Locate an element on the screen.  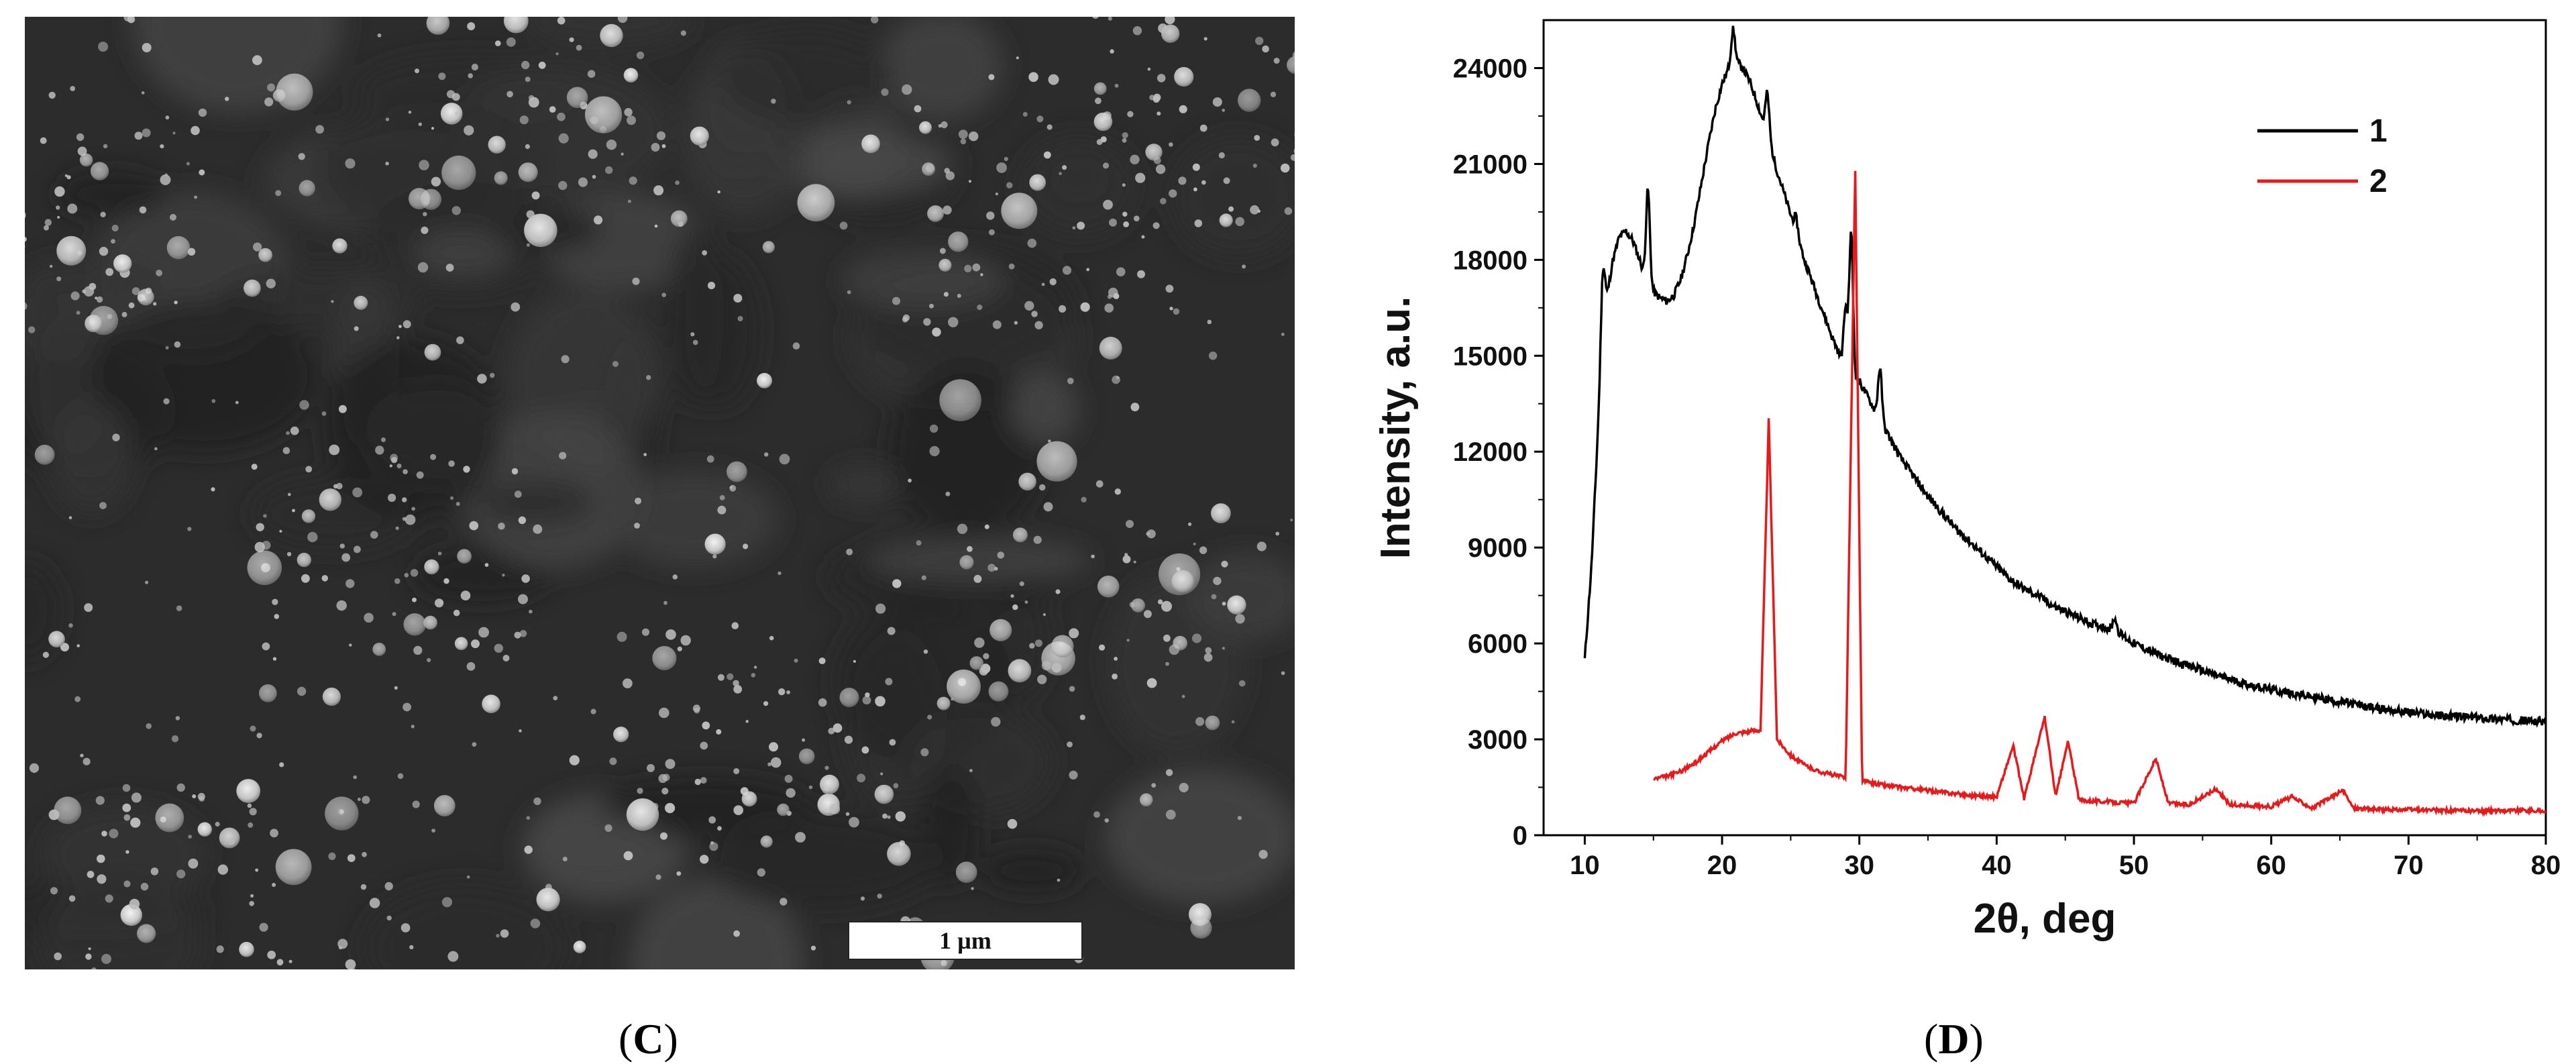
scale-bar-label: 1 µm is located at coordinates (965, 940).